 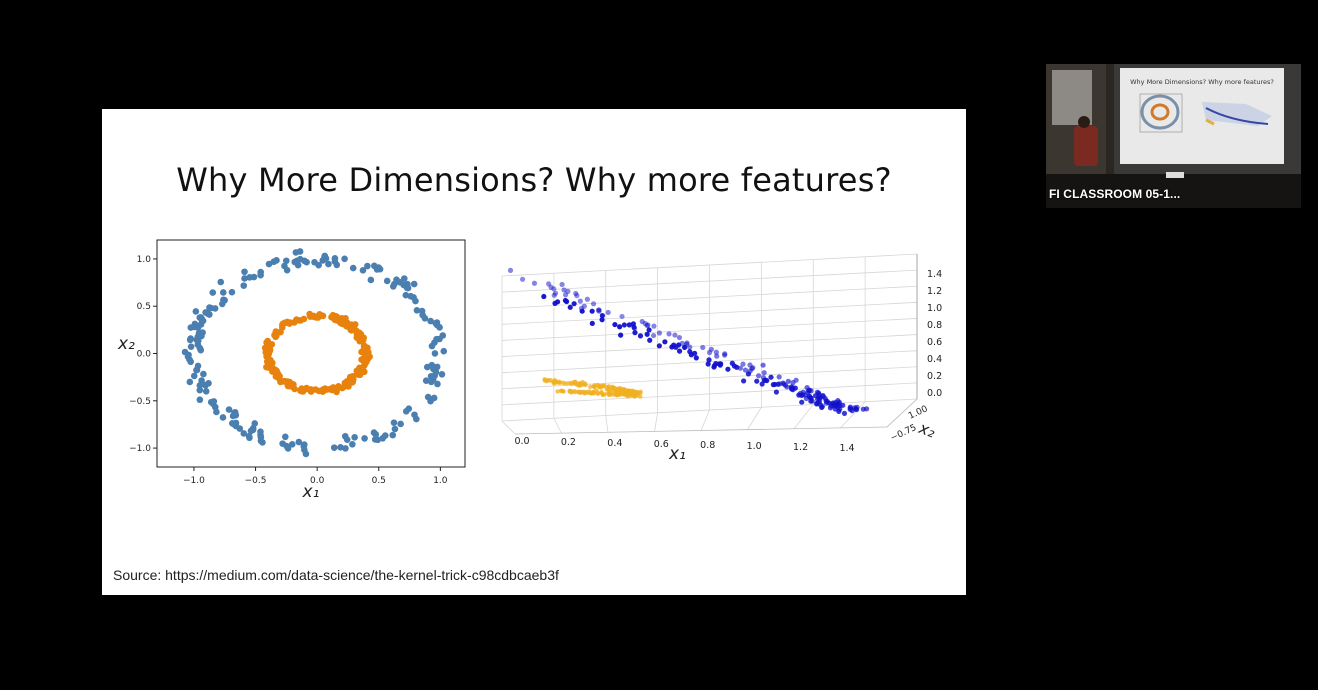 I want to click on z-tick-label-3d: 0.0, so click(x=934, y=393).